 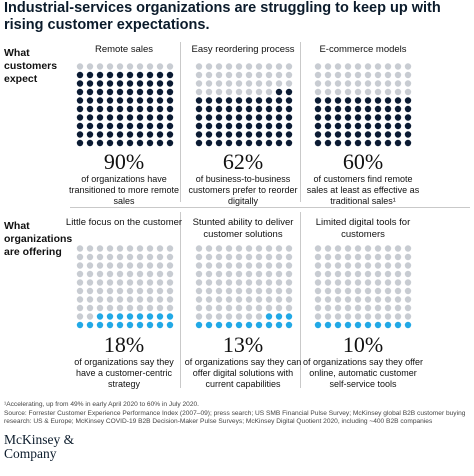 What do you see at coordinates (363, 105) in the screenshot?
I see `waffle-ecommerce` at bounding box center [363, 105].